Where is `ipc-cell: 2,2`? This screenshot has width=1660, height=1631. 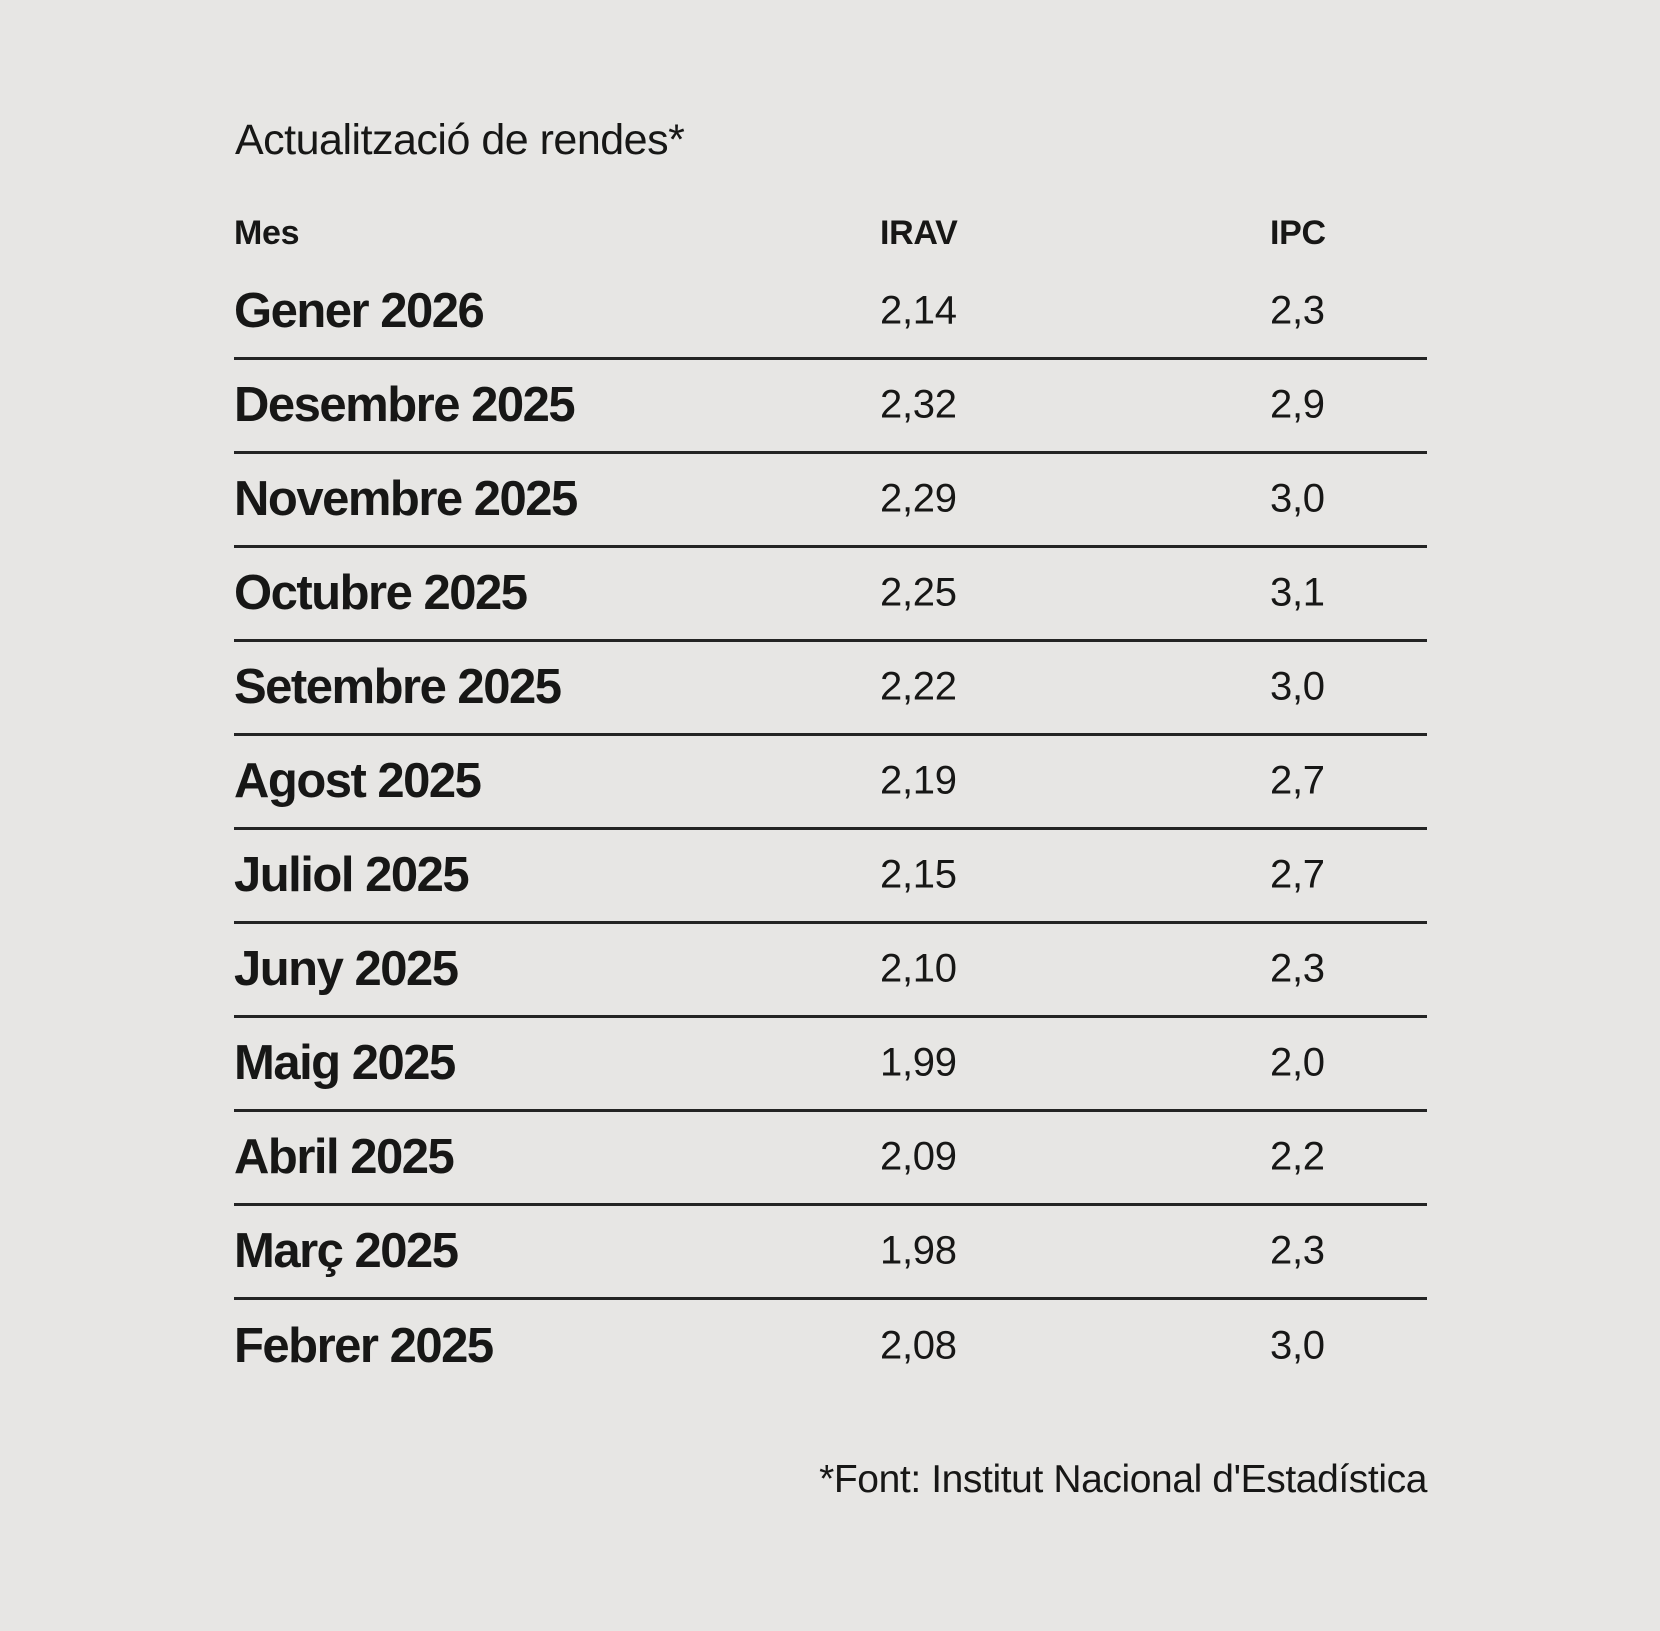 ipc-cell: 2,2 is located at coordinates (1297, 1156).